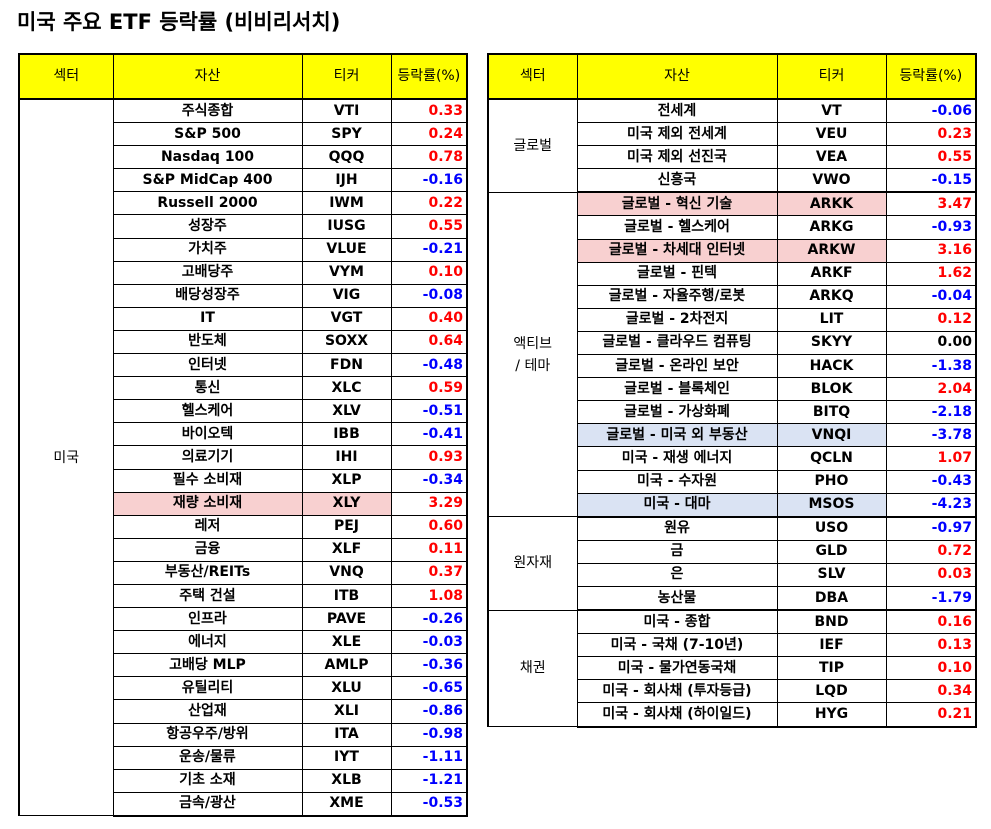 Image resolution: width=991 pixels, height=829 pixels. What do you see at coordinates (429, 780) in the screenshot?
I see `change-cell: -1.21` at bounding box center [429, 780].